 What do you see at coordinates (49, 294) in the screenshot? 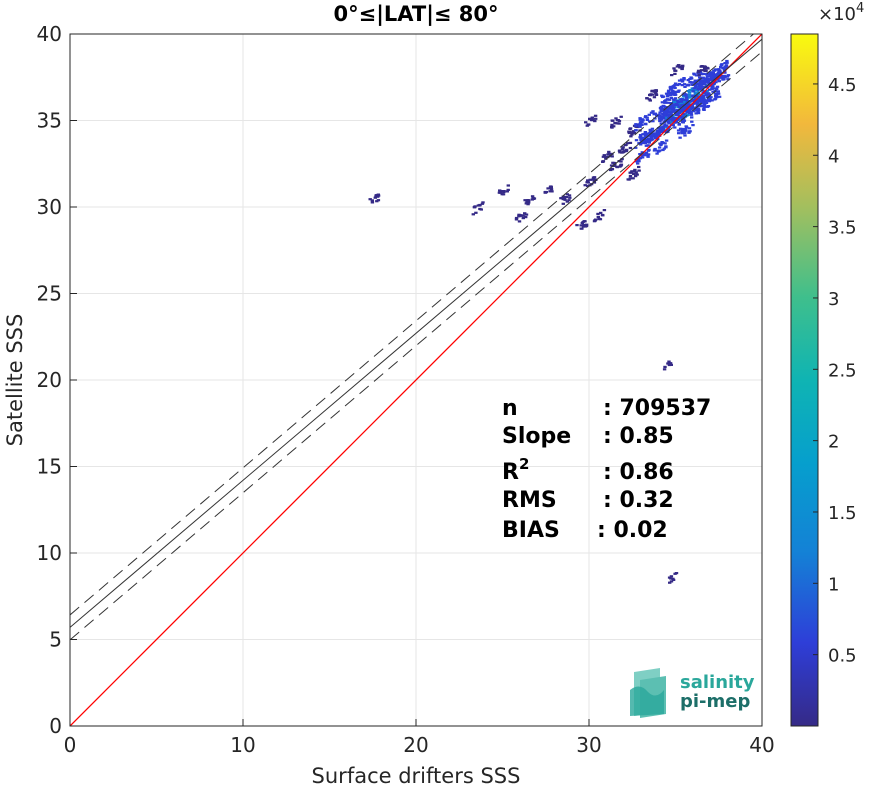
I see `y-tick-label: 25` at bounding box center [49, 294].